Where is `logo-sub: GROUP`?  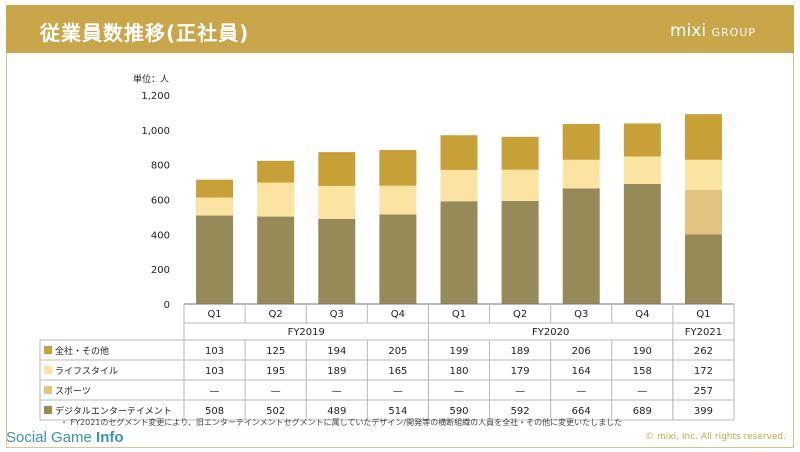
logo-sub: GROUP is located at coordinates (733, 32).